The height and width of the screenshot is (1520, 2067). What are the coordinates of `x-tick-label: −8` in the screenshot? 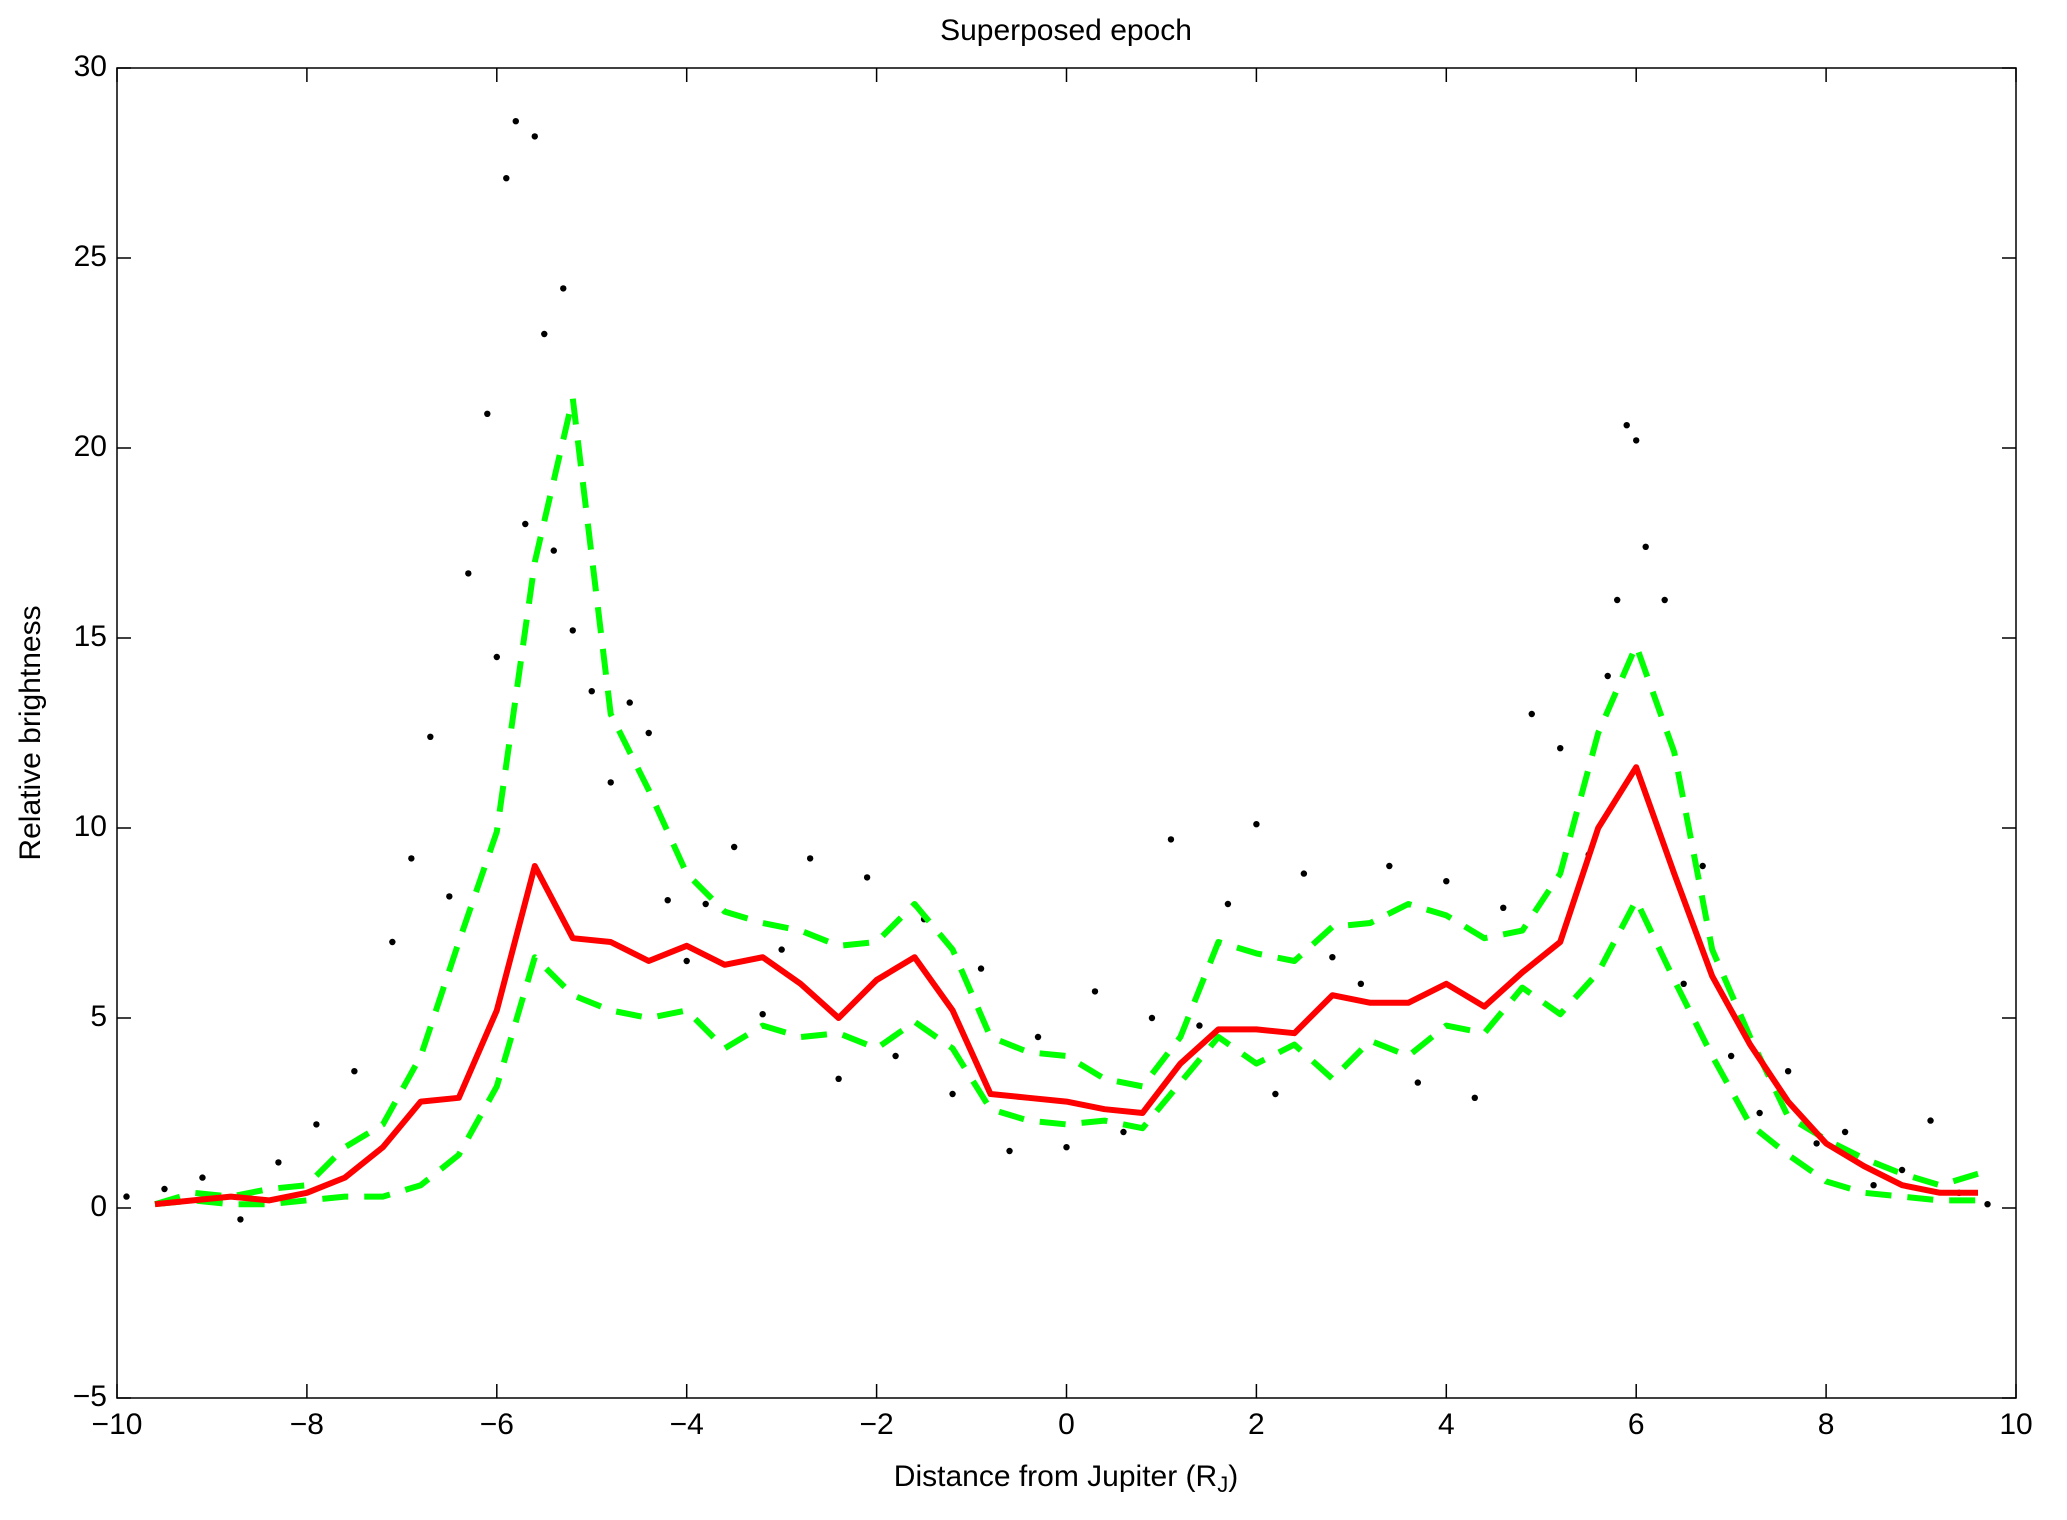 It's located at (307, 1424).